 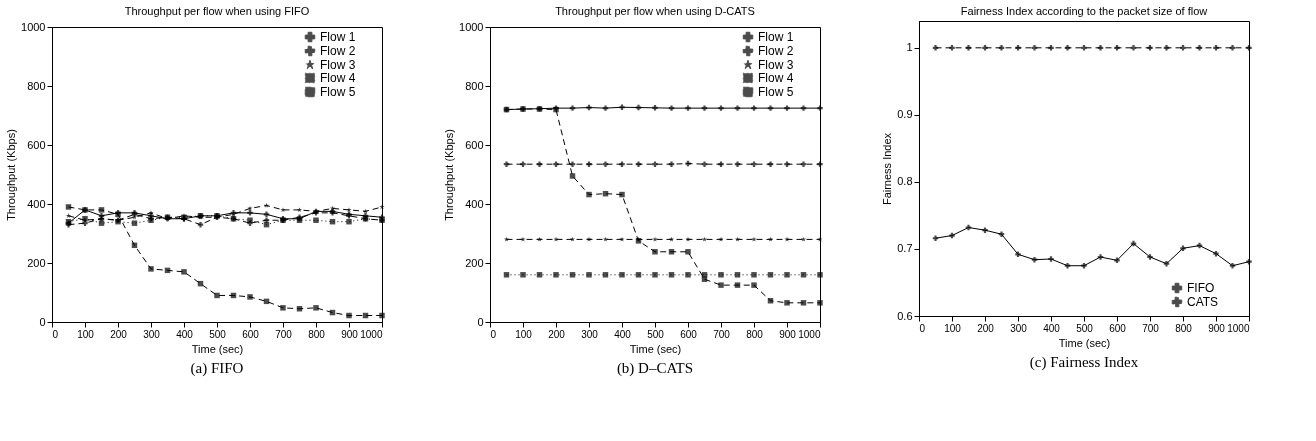 What do you see at coordinates (217, 368) in the screenshot?
I see `text: (a) FIFO` at bounding box center [217, 368].